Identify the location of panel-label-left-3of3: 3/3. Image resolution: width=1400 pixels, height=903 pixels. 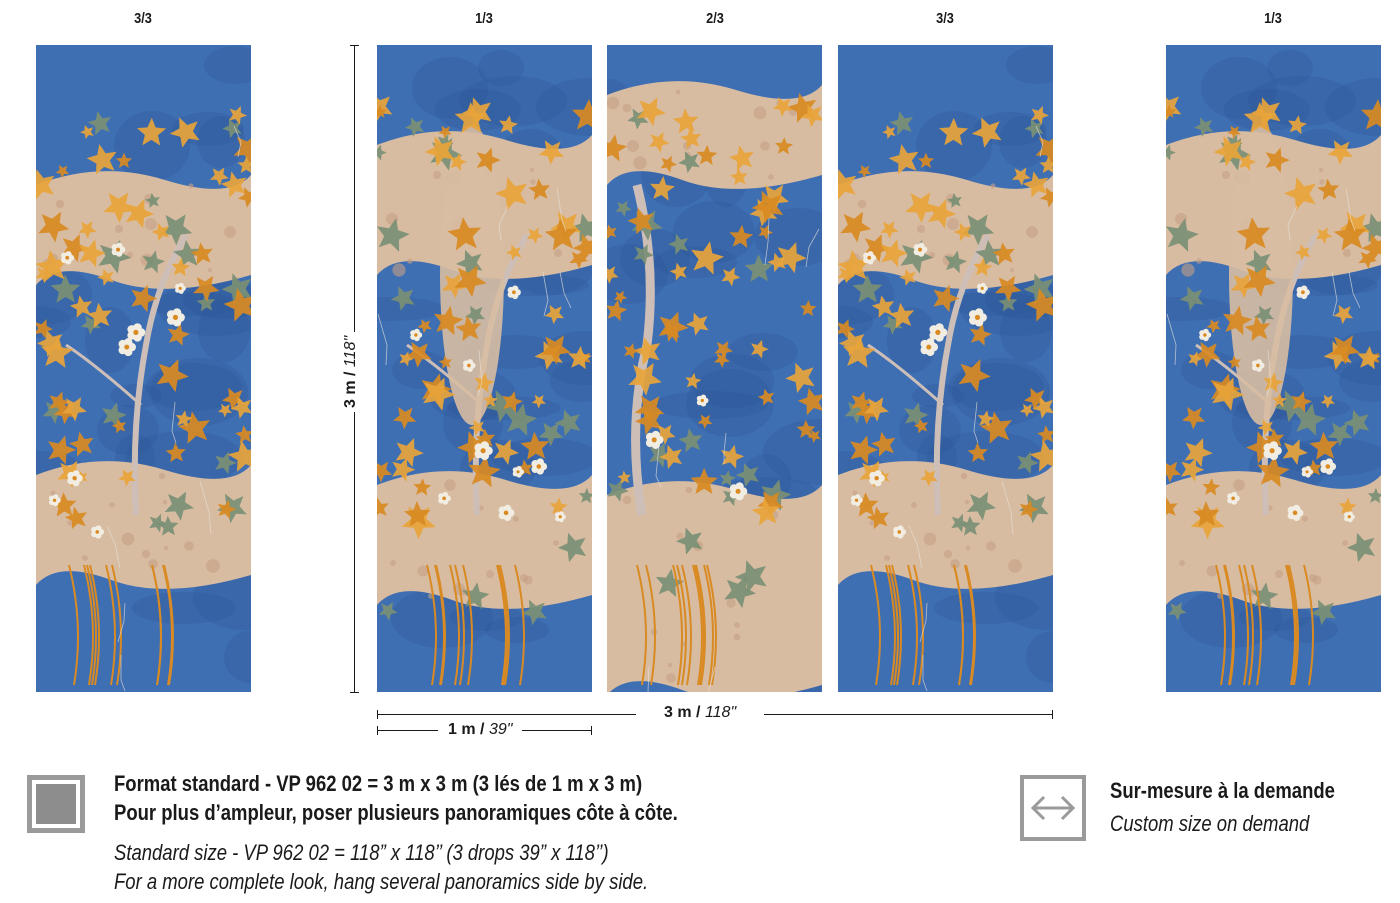
(143, 18).